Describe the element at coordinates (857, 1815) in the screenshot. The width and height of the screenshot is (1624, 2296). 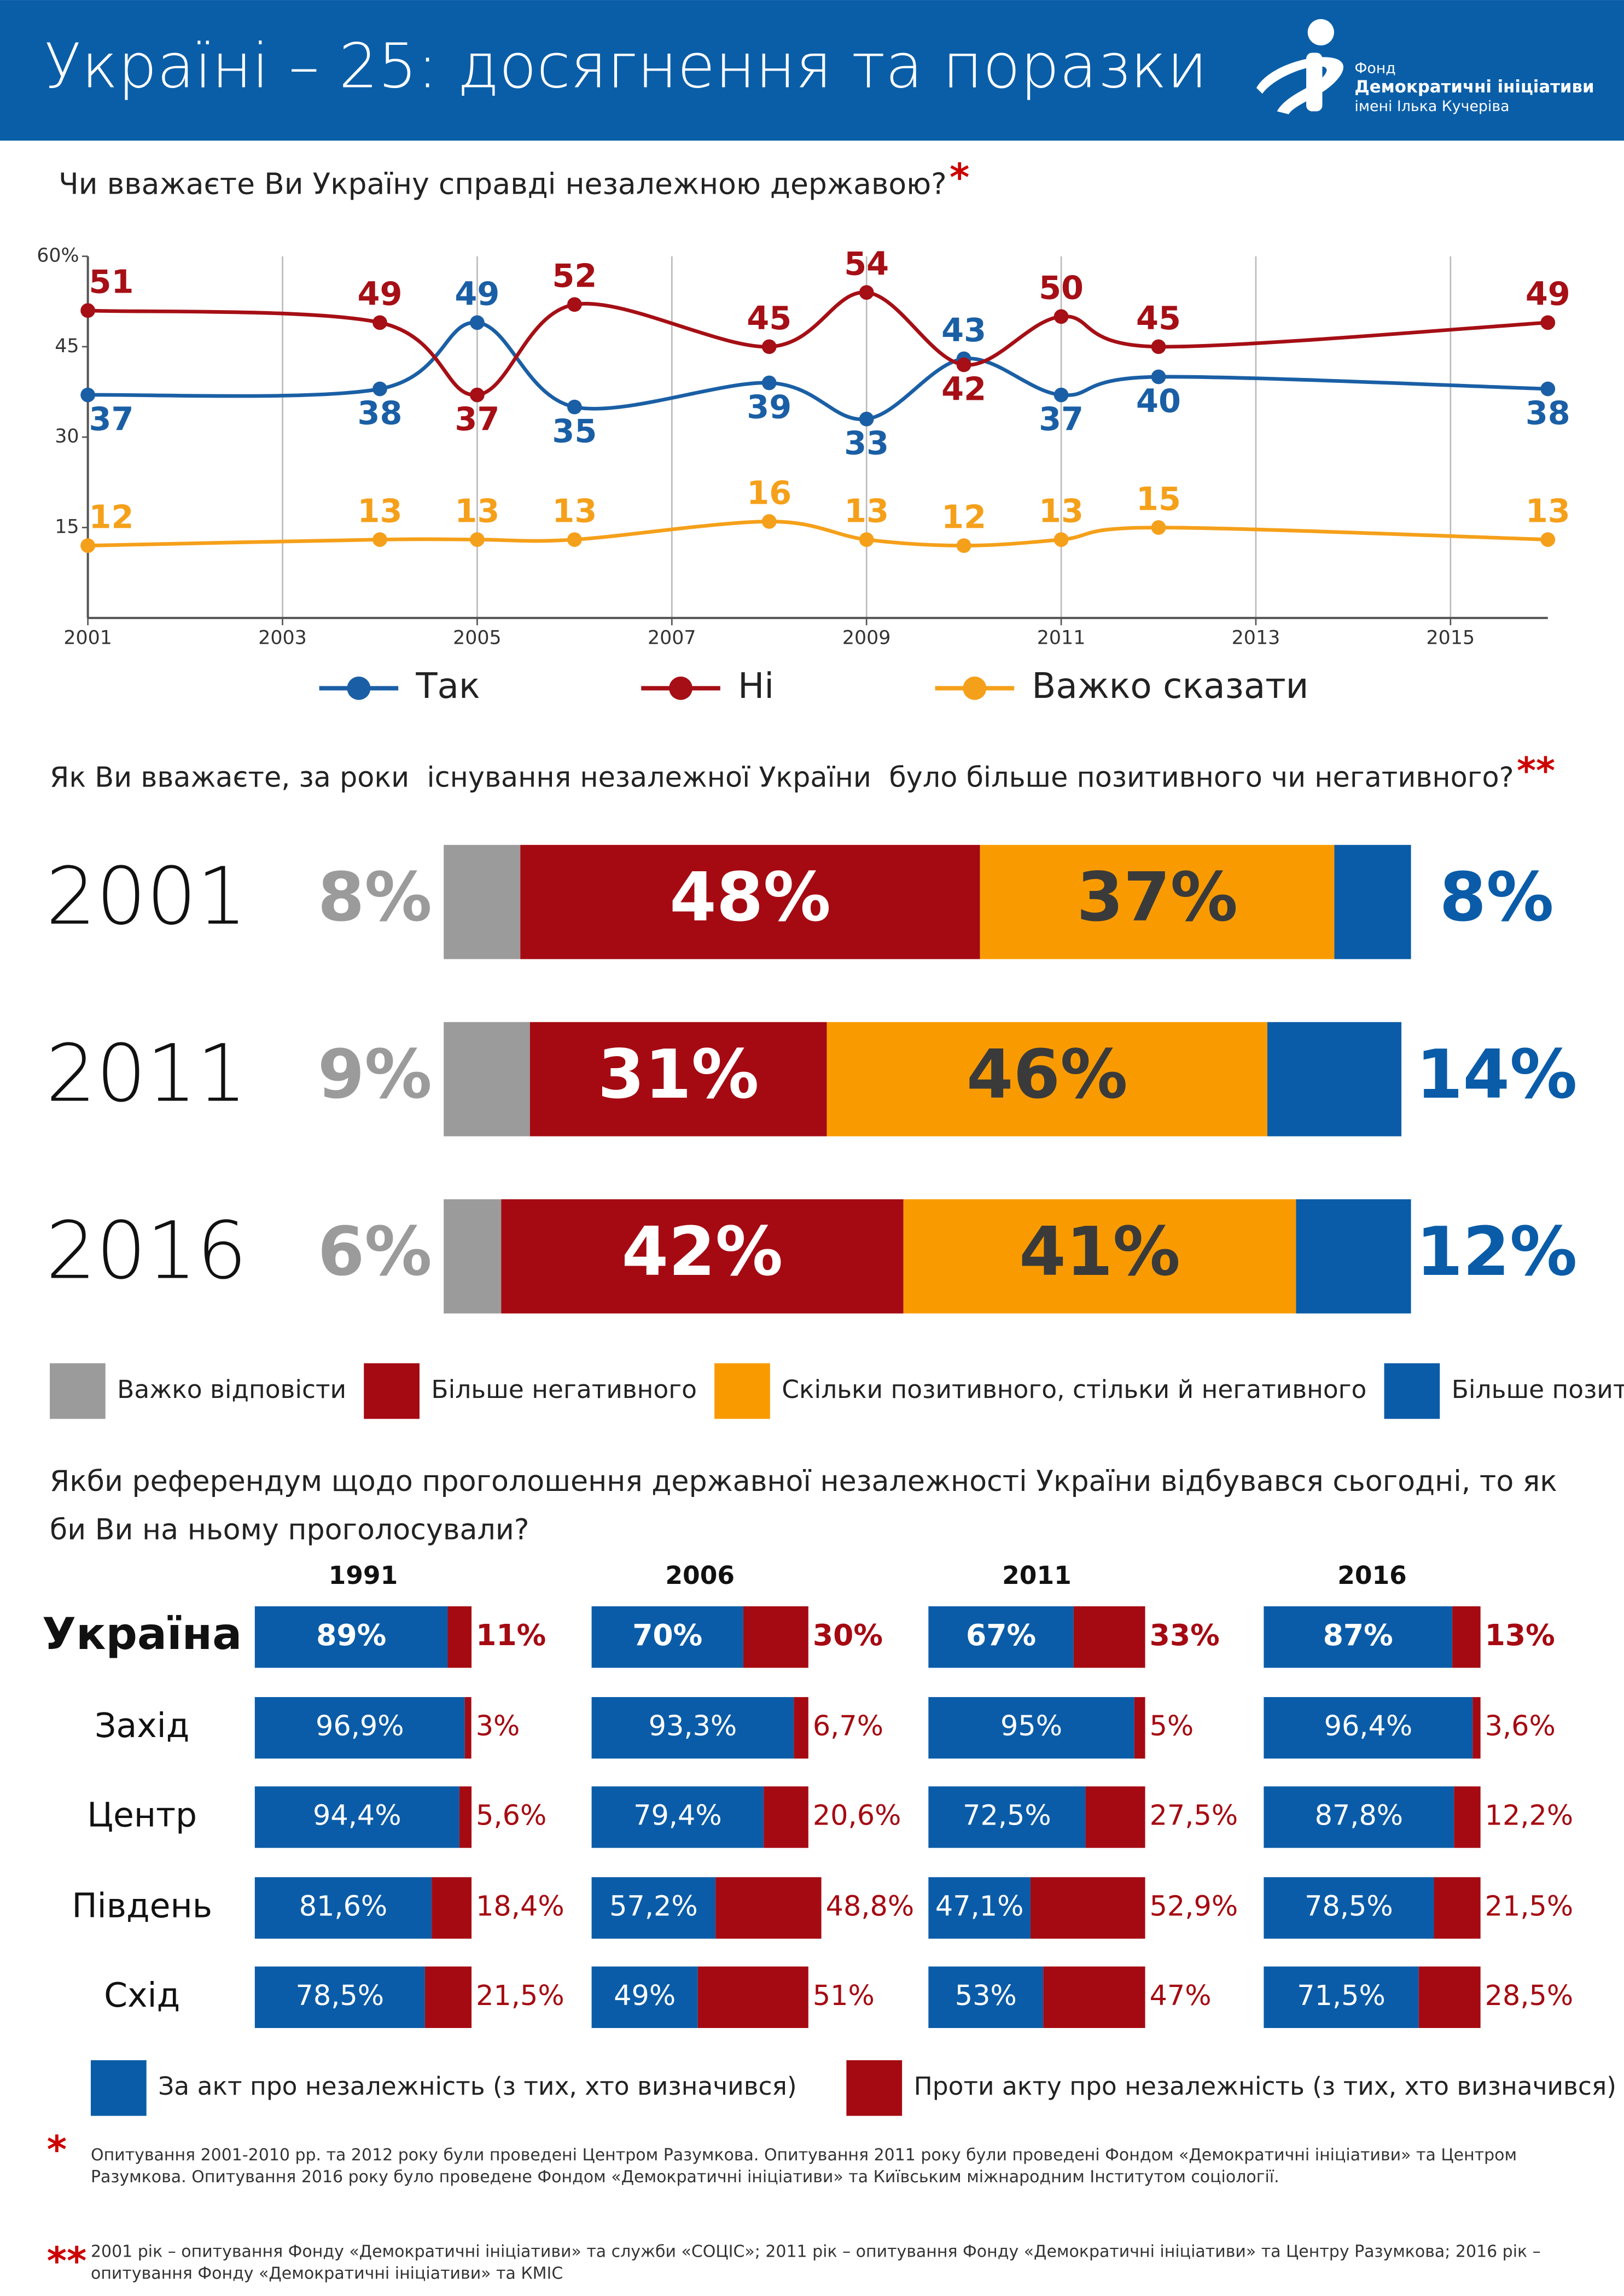
I see `value-label: 20,6%` at that location.